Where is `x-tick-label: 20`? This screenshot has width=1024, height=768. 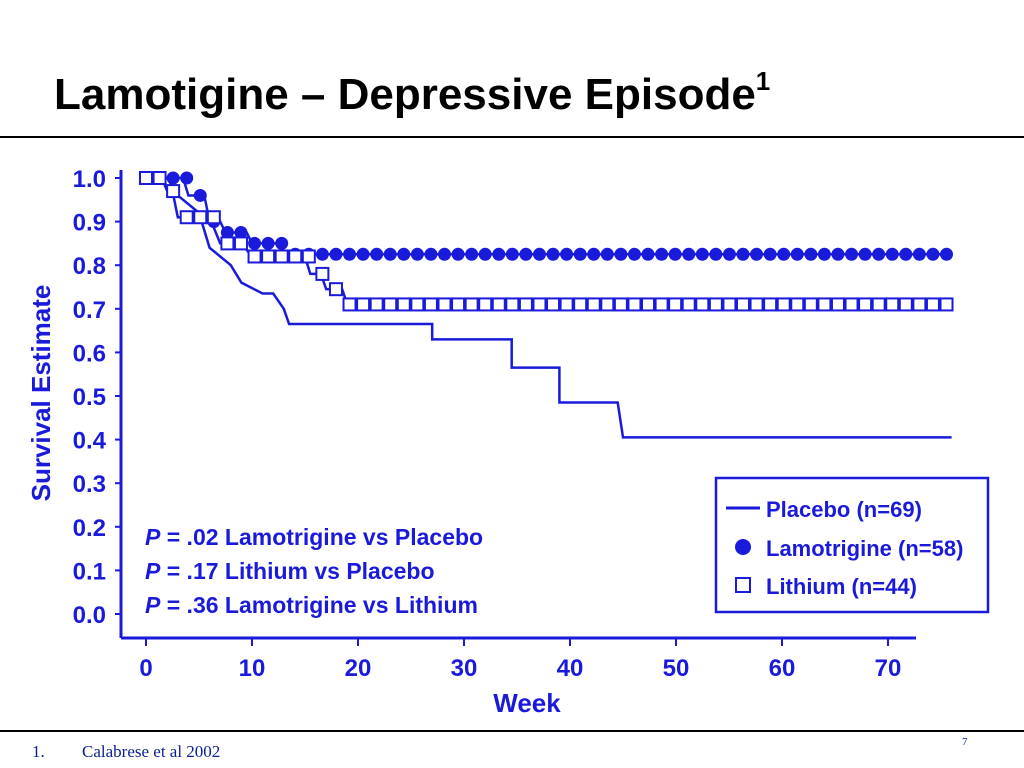 x-tick-label: 20 is located at coordinates (358, 668).